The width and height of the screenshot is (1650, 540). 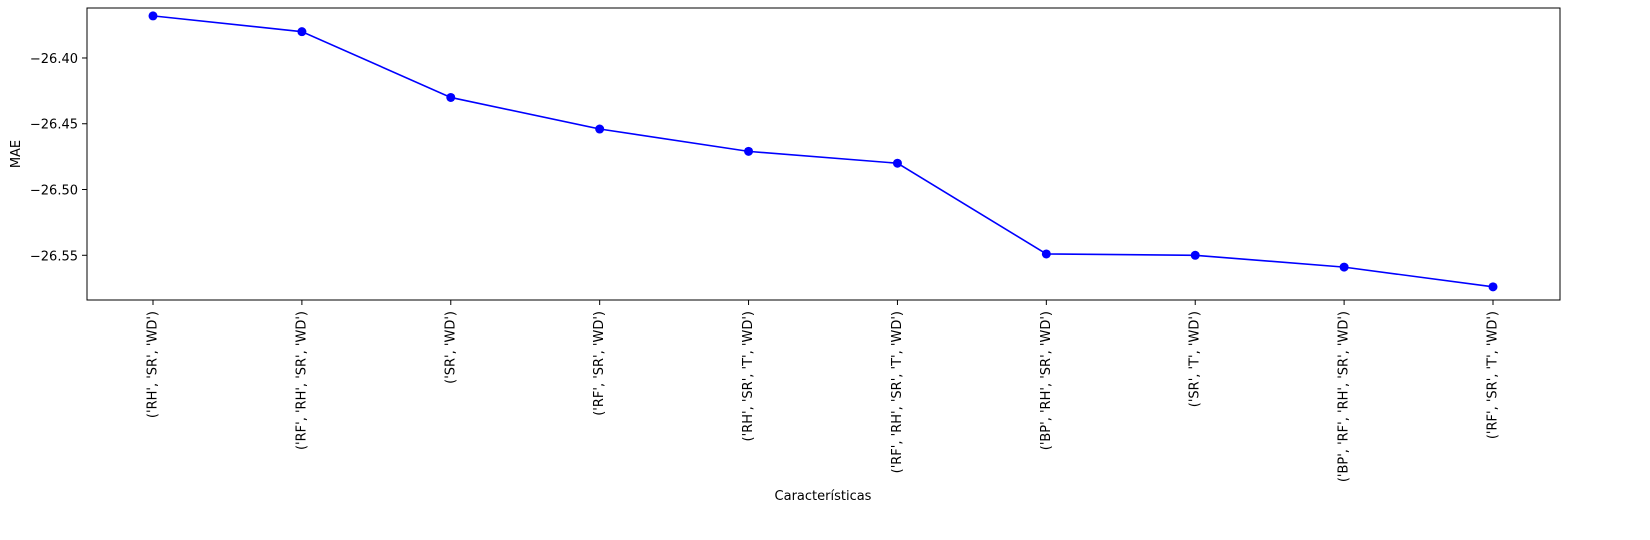 What do you see at coordinates (450, 347) in the screenshot?
I see `x-tick-label: ('SR', 'WD')` at bounding box center [450, 347].